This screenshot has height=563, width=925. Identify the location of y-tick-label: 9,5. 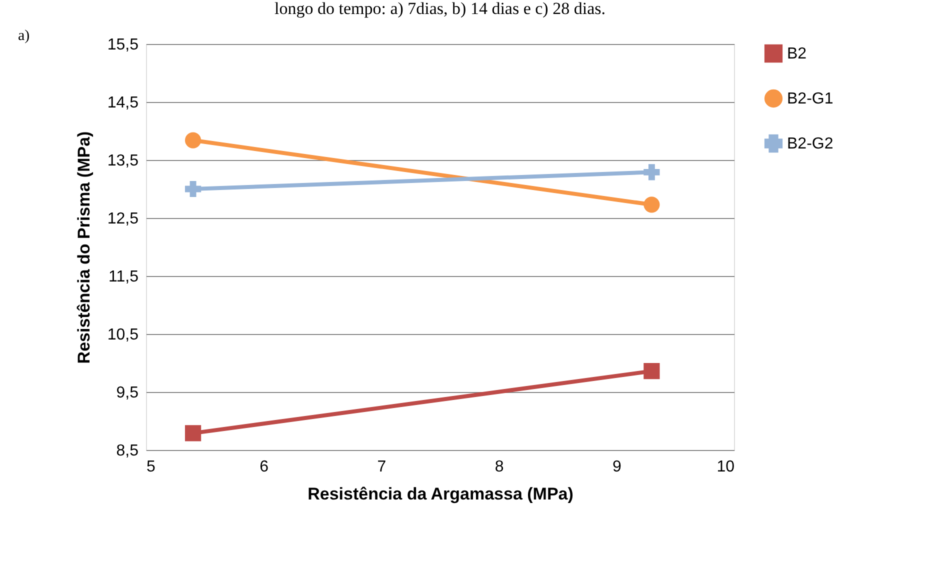
(127, 393).